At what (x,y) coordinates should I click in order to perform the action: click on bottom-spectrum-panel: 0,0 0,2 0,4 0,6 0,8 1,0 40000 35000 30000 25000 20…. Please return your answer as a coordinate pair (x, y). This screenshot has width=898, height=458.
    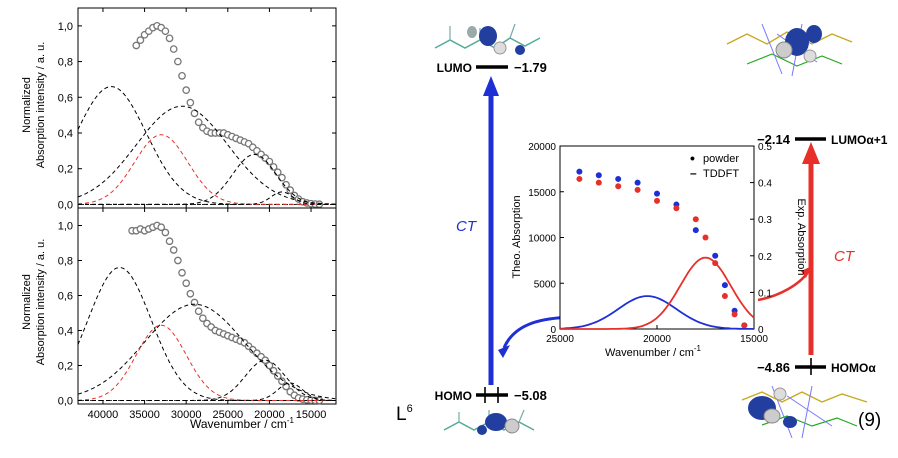
    Looking at the image, I should click on (197, 314).